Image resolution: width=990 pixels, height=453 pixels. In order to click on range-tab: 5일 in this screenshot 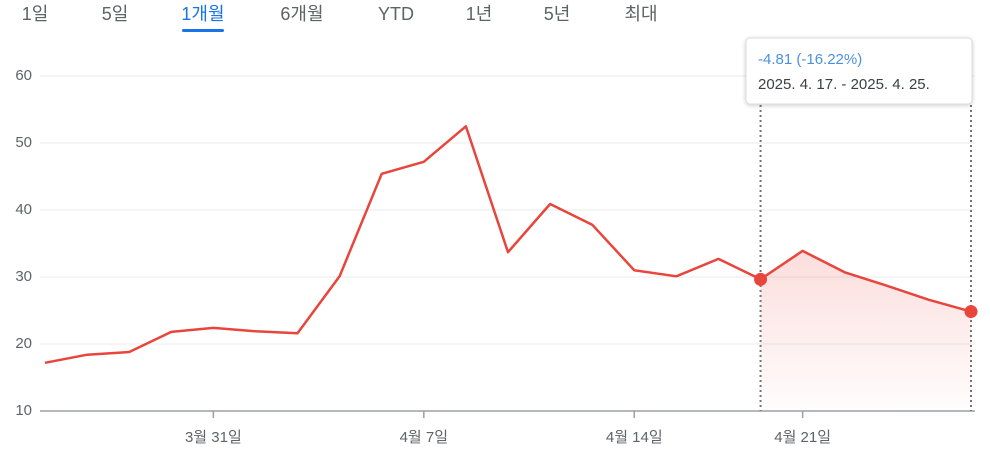, I will do `click(115, 14)`.